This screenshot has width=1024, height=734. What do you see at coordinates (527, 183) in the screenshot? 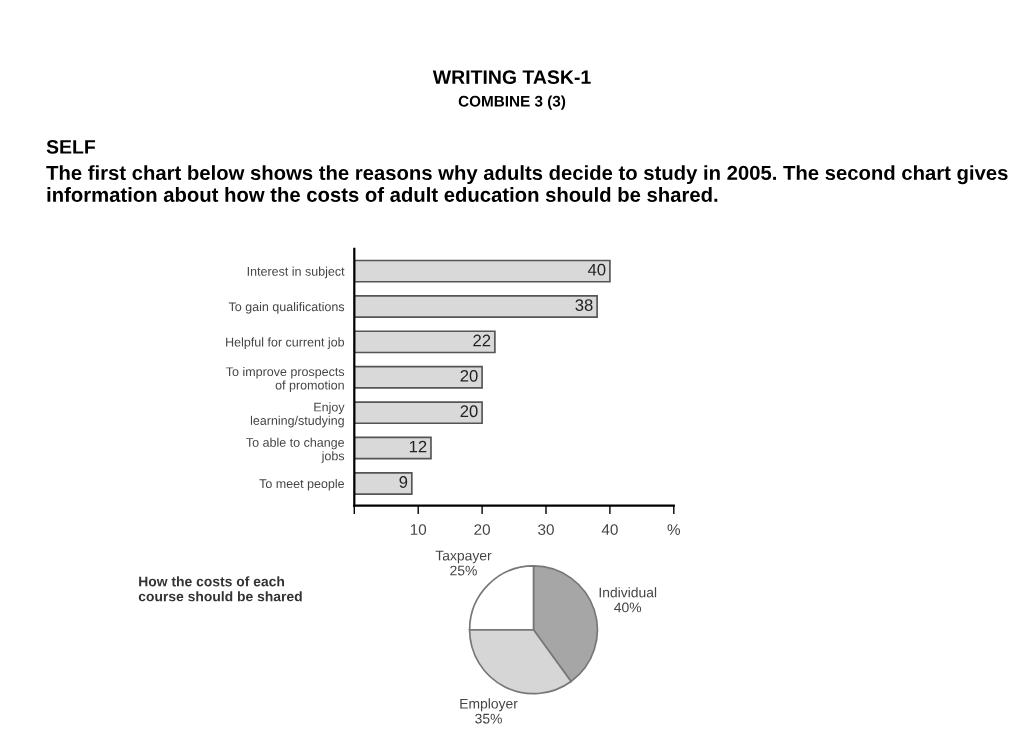
I see `text: The first chart below shows the reasons why adults decide to study in 2005. The second chart gives information about how the costs of adult education should be shared.` at bounding box center [527, 183].